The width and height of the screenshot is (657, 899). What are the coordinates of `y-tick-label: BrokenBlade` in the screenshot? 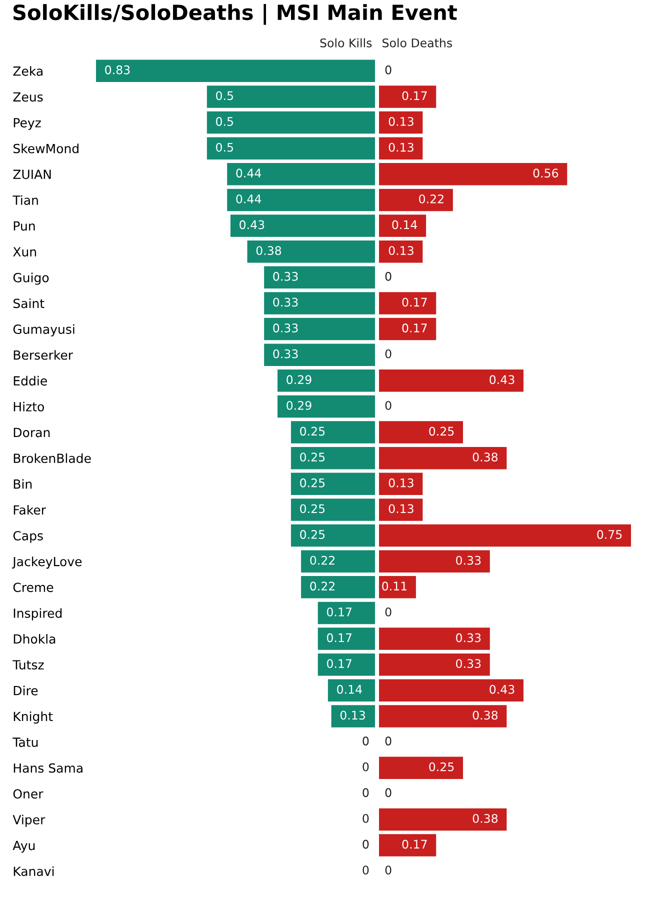 It's located at (52, 458).